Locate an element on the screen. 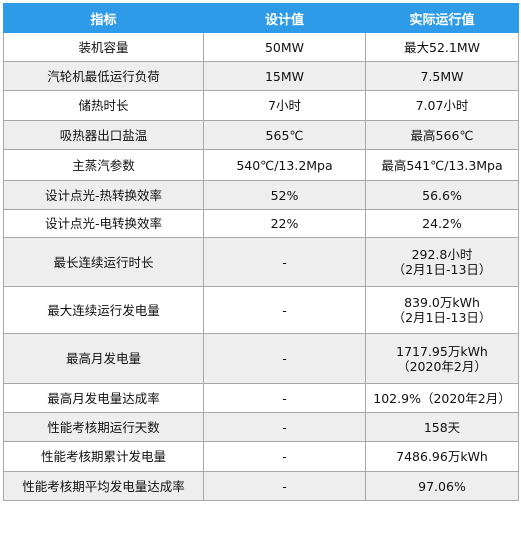 This screenshot has height=539, width=521. table-row: 性能考核期累计发电量 - 7486.96万kWh is located at coordinates (261, 456).